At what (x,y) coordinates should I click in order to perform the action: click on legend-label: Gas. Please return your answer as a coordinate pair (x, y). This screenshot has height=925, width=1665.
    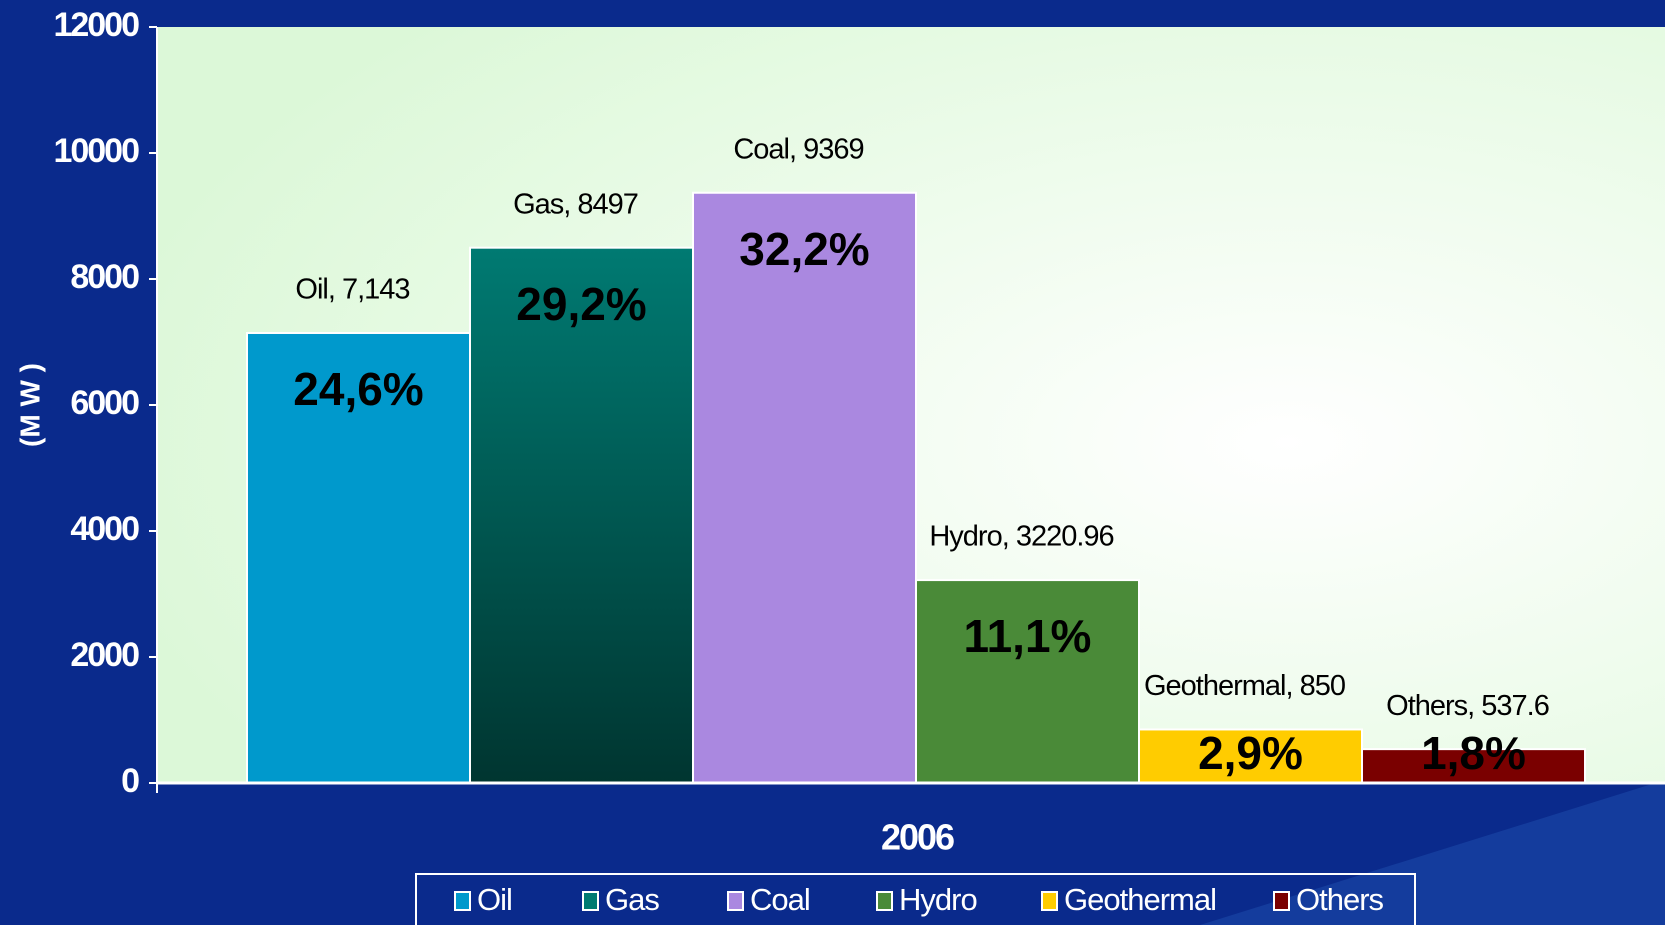
    Looking at the image, I should click on (632, 899).